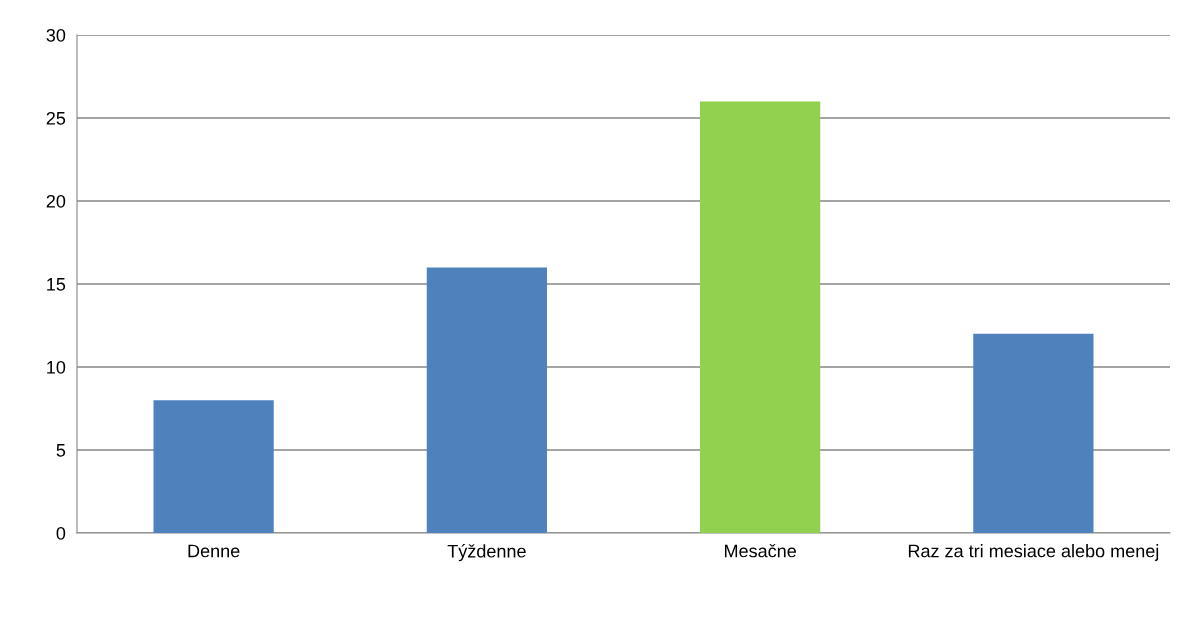 This screenshot has width=1195, height=626. I want to click on y-tick-label: 25, so click(56, 118).